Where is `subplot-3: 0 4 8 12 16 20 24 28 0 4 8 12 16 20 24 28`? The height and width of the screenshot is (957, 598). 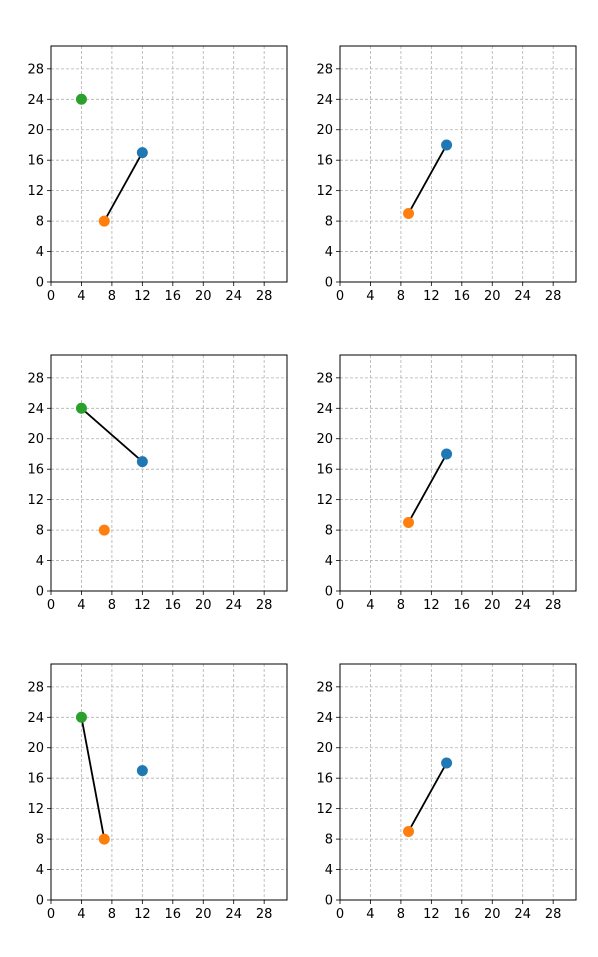
subplot-3: 0 4 8 12 16 20 24 28 0 4 8 12 16 20 24 28 is located at coordinates (157, 483).